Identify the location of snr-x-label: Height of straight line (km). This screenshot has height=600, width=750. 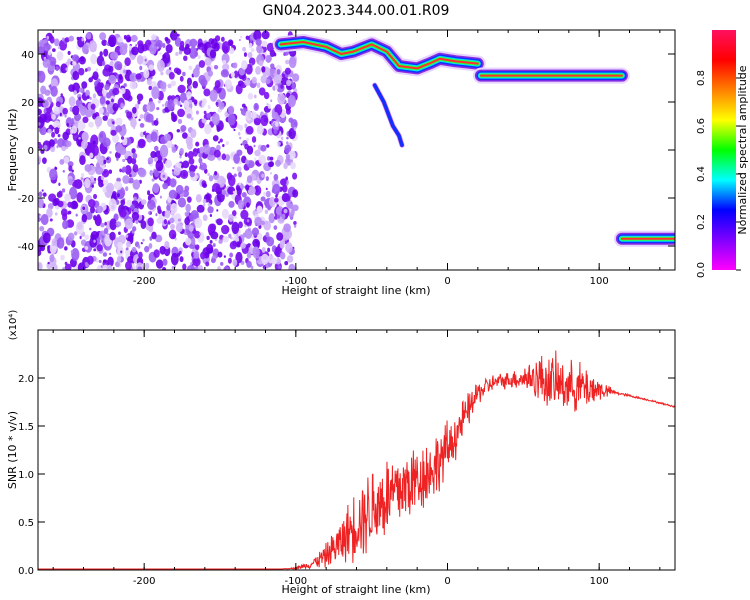
(355, 589).